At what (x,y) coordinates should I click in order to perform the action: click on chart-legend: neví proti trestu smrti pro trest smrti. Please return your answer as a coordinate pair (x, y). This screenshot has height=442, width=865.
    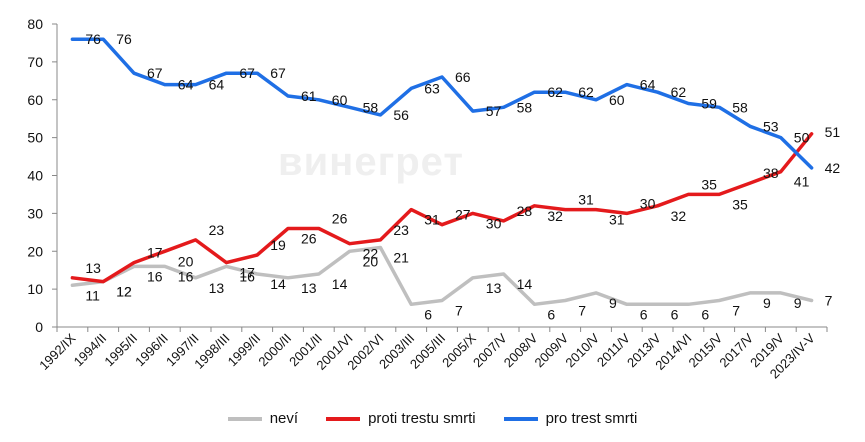
    Looking at the image, I should click on (432, 418).